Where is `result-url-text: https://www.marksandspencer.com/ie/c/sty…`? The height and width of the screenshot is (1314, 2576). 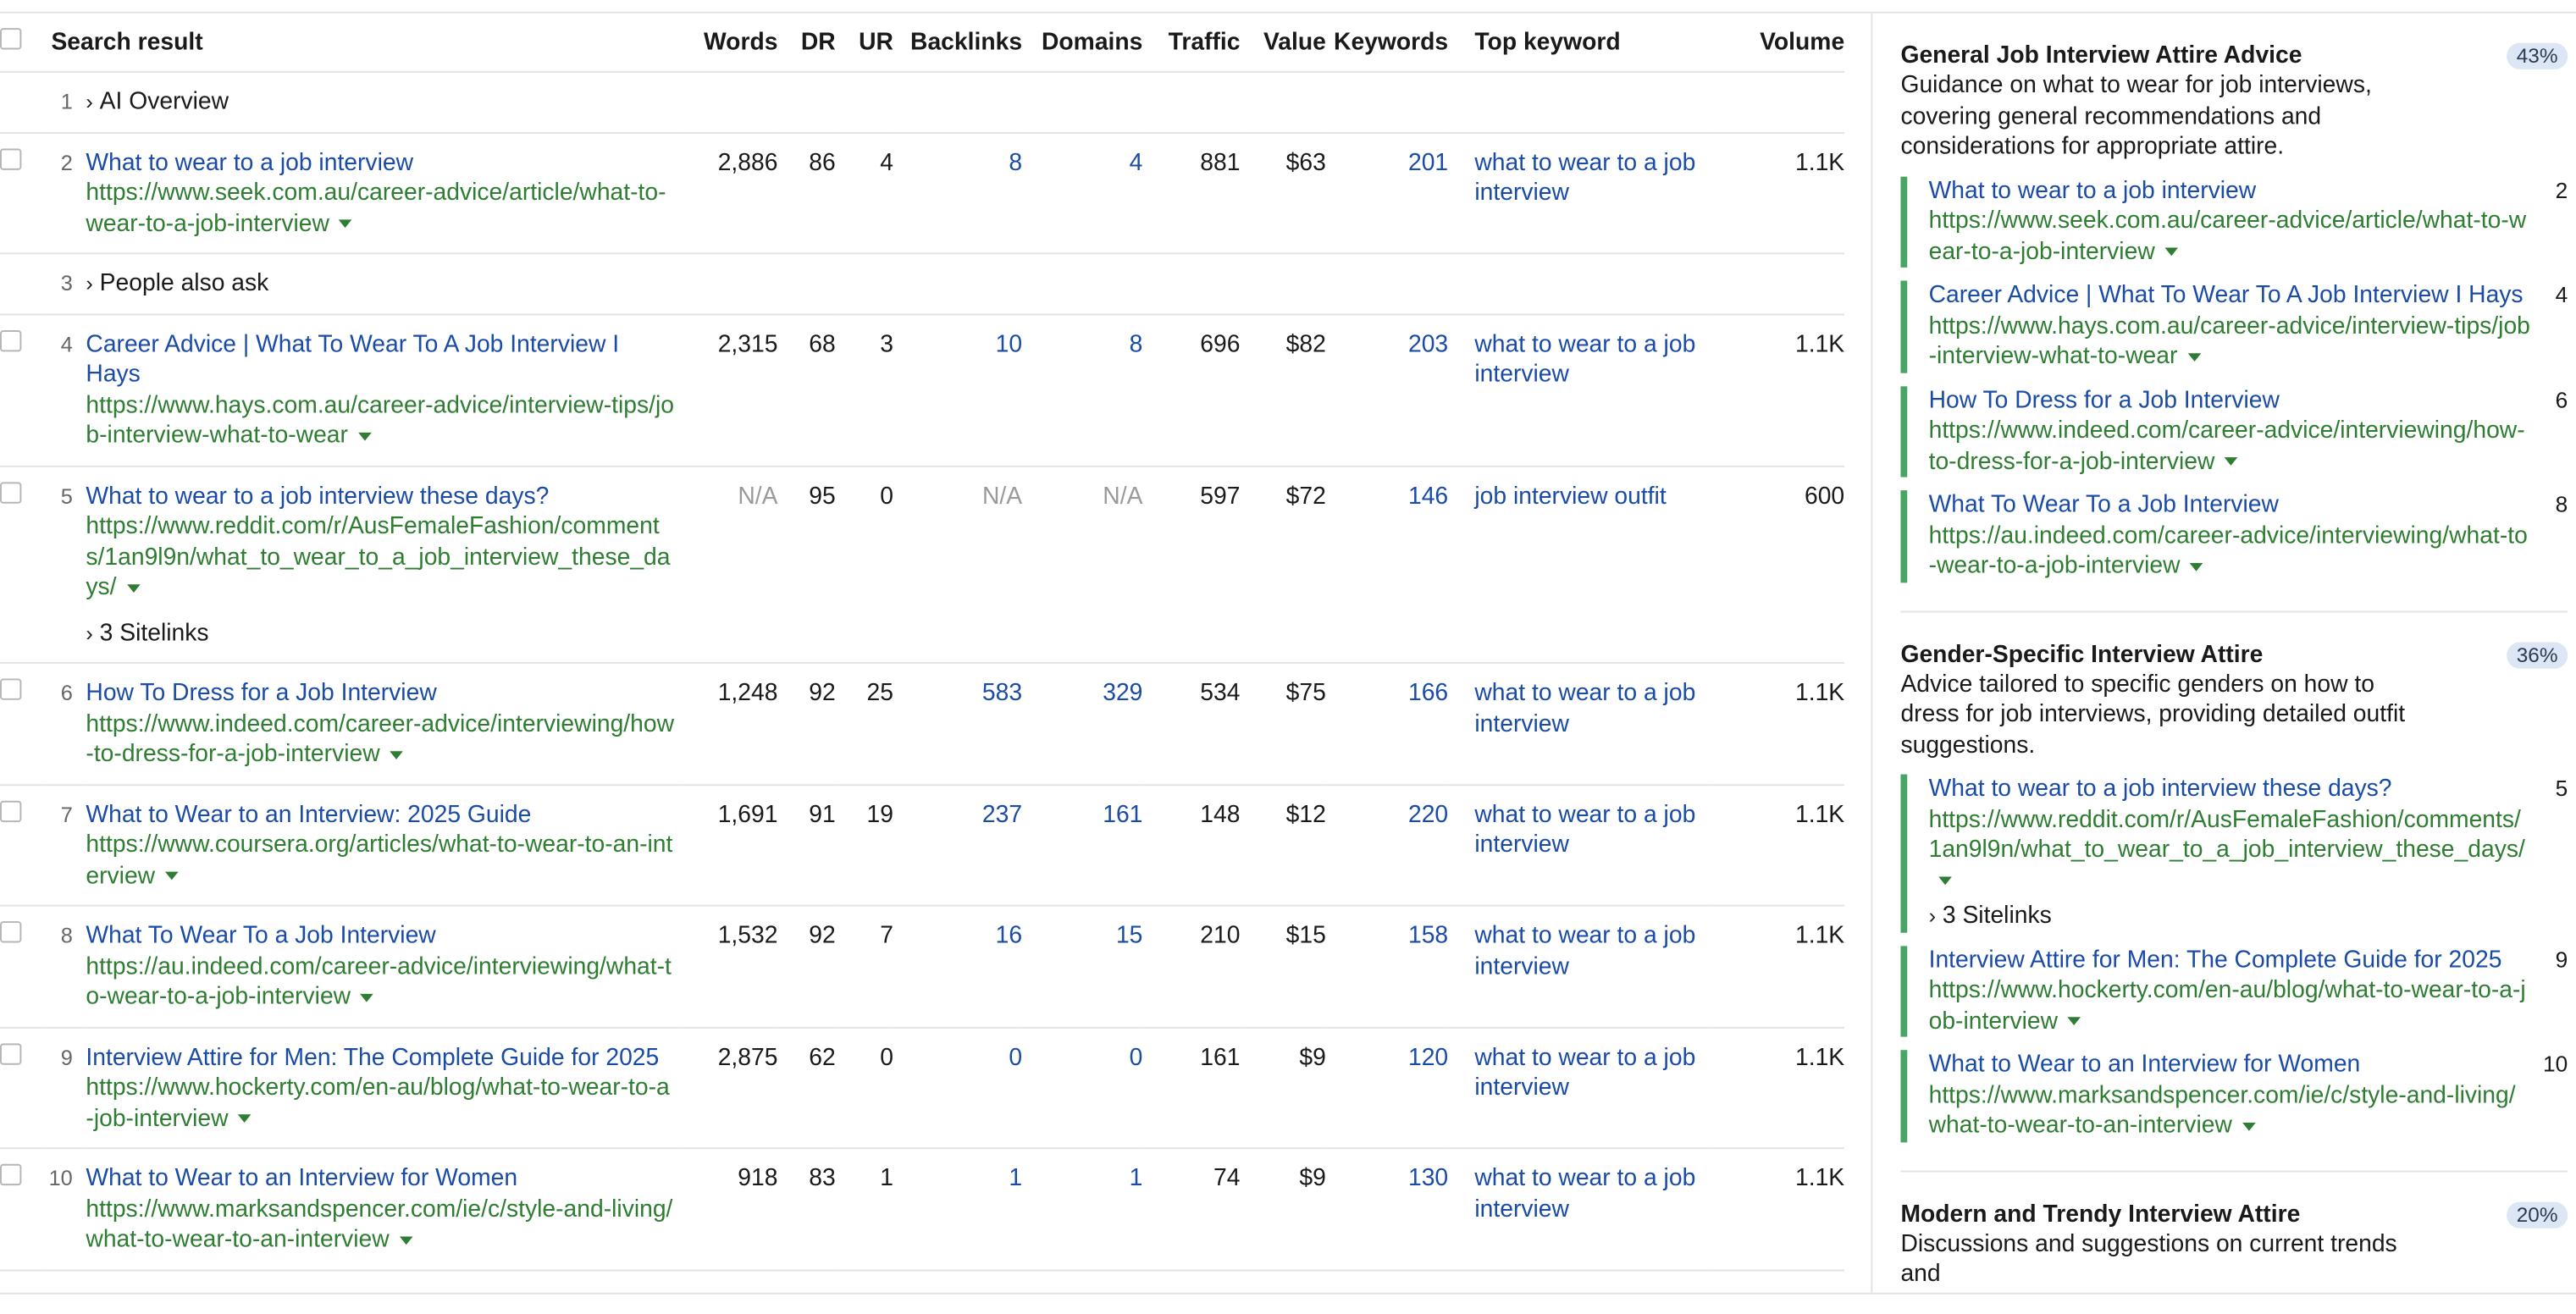 result-url-text: https://www.marksandspencer.com/ie/c/sty… is located at coordinates (379, 1224).